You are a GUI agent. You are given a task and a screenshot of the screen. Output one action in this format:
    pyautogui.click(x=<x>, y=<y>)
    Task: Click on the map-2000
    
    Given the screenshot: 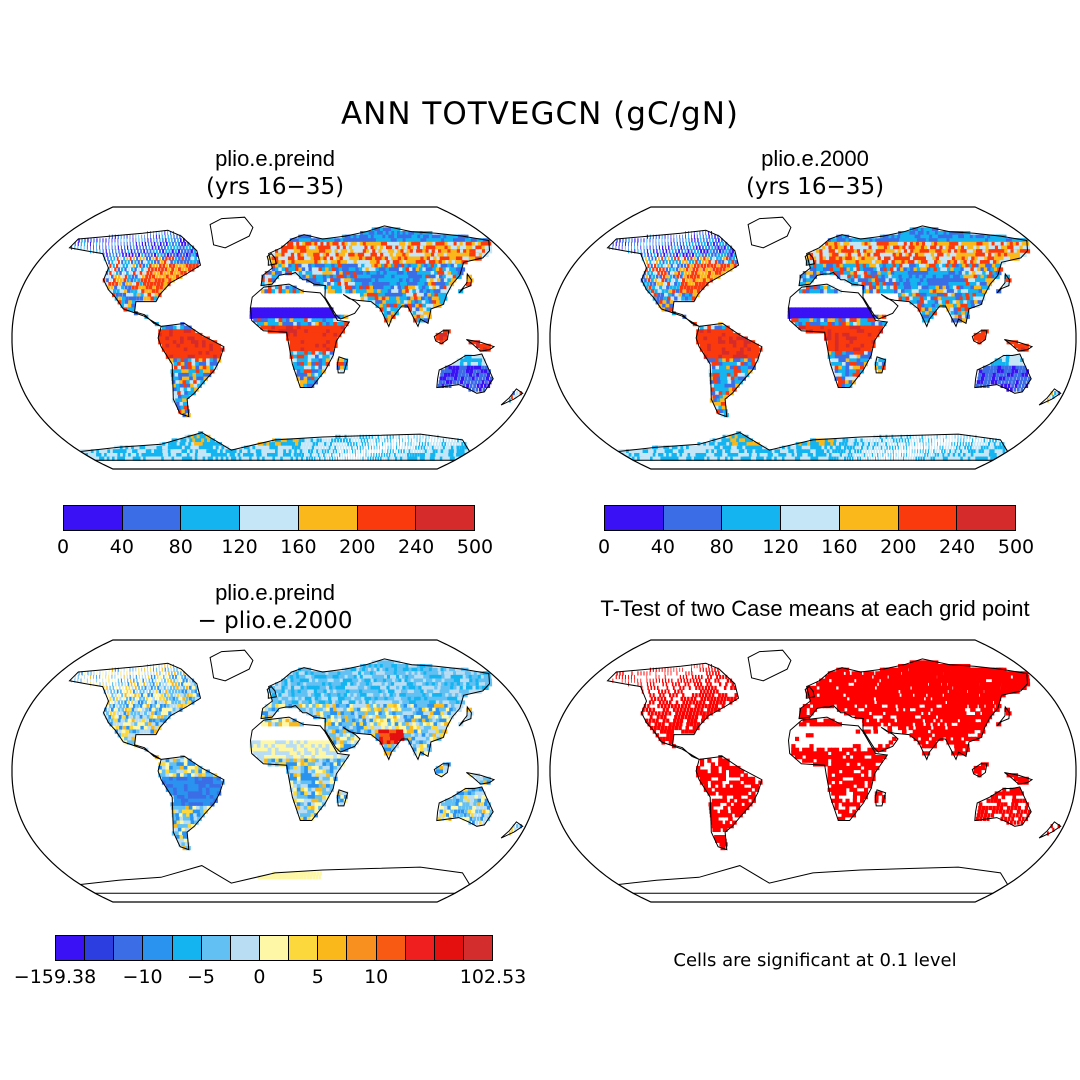 What is the action you would take?
    pyautogui.click(x=813, y=338)
    